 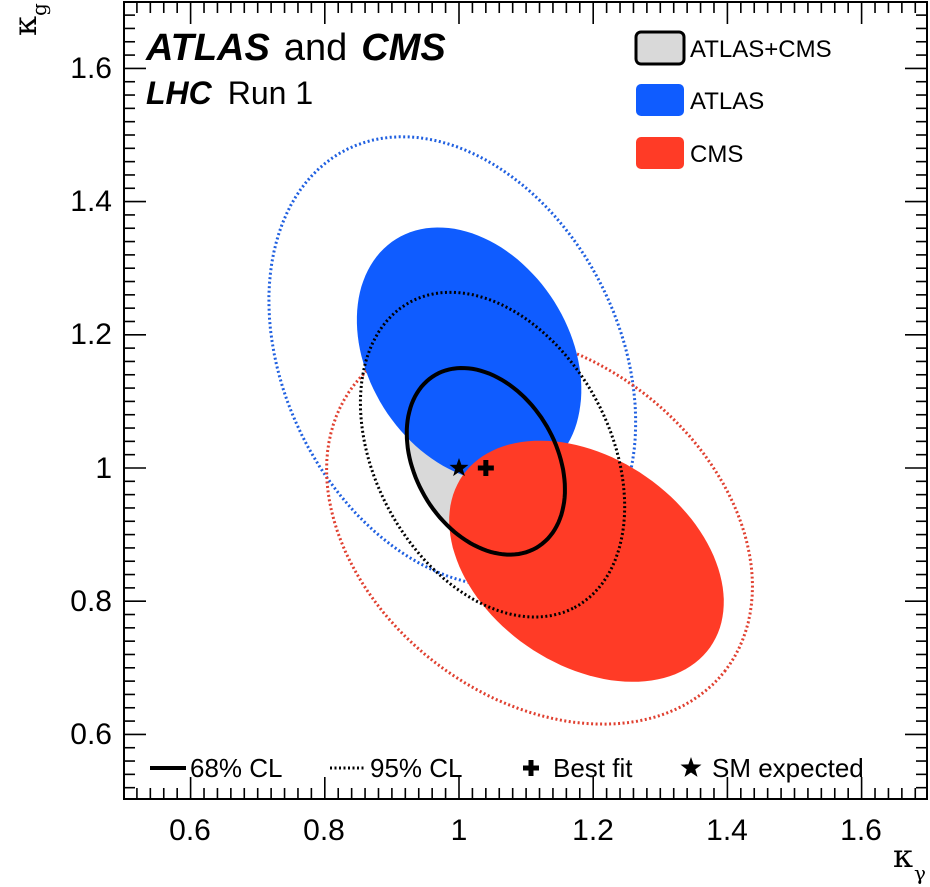 What do you see at coordinates (91, 334) in the screenshot?
I see `y-tick-label: 1.2` at bounding box center [91, 334].